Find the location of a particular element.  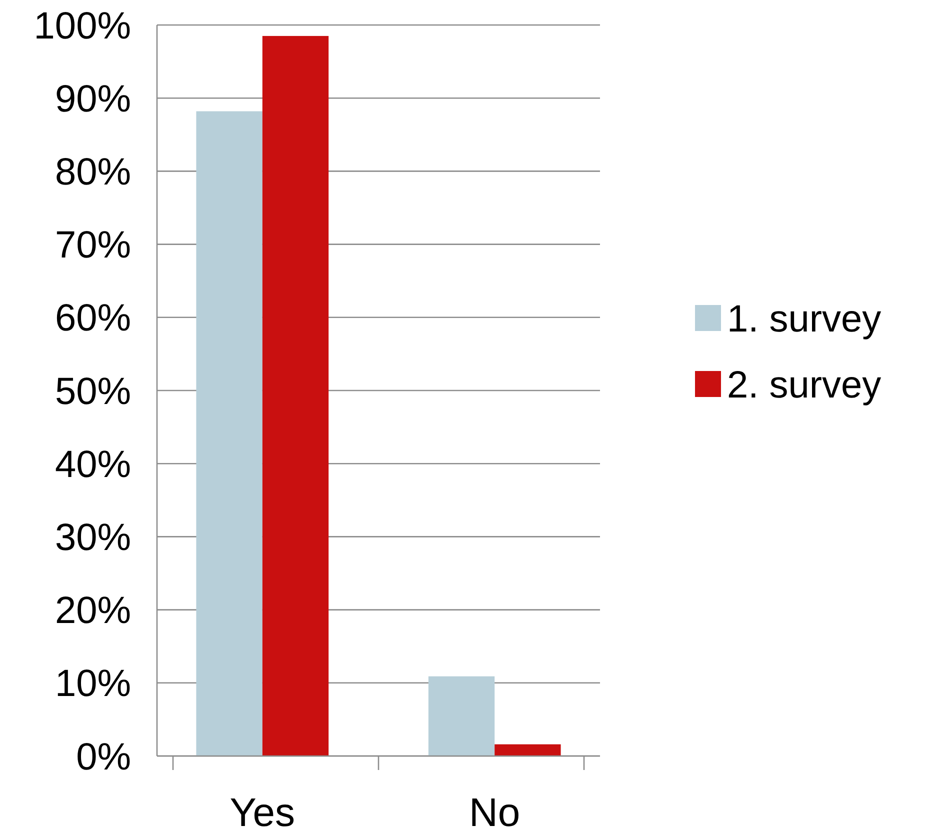

x-tick-label: No is located at coordinates (494, 813).